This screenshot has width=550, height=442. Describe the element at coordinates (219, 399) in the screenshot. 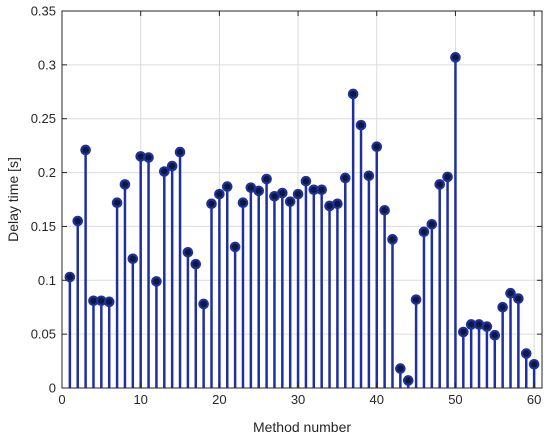

I see `x-tick-label: 20` at that location.